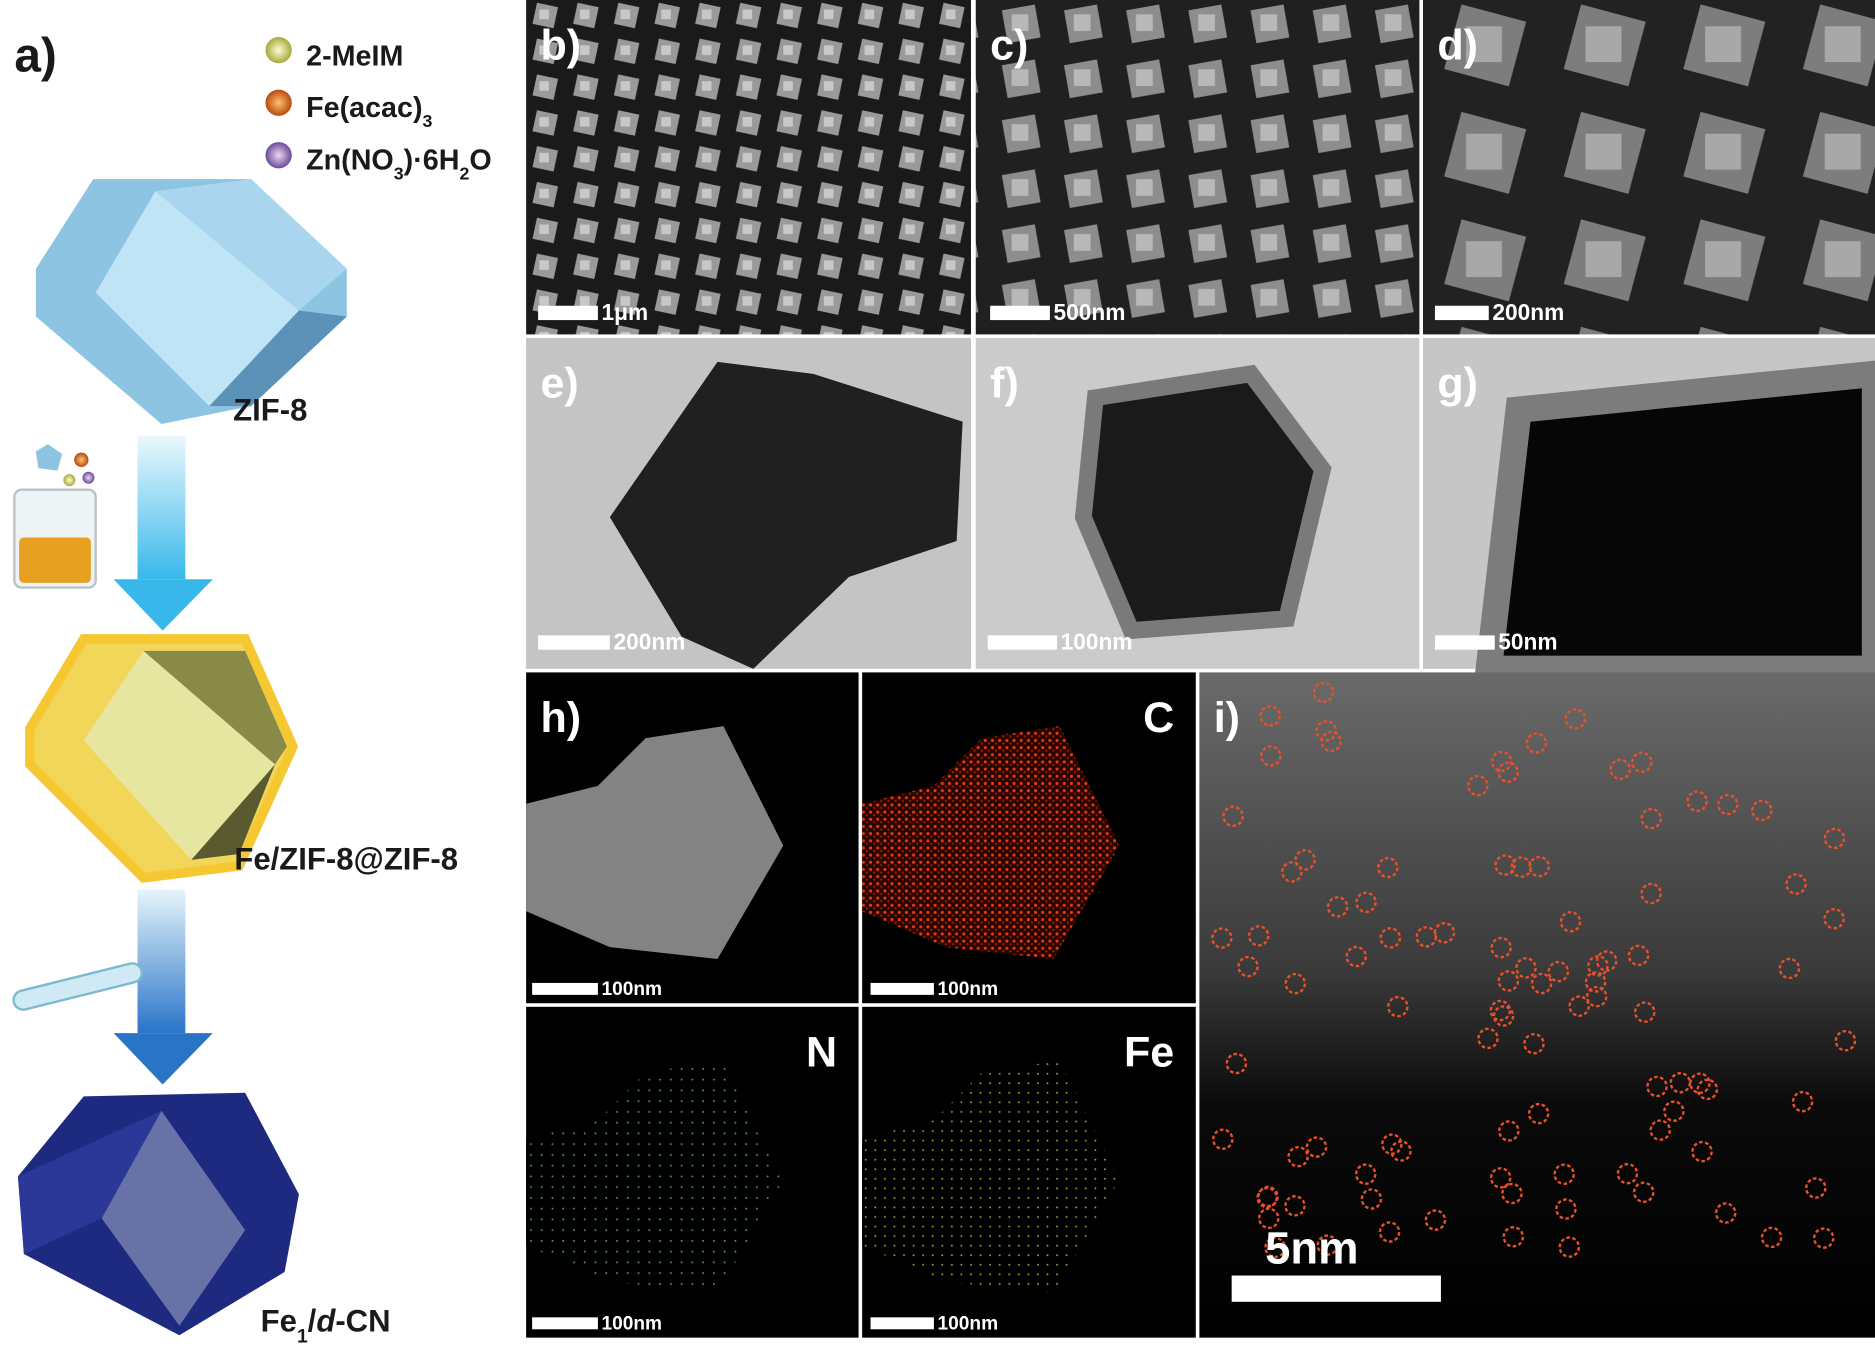 The image size is (1875, 1346). Describe the element at coordinates (1029, 1172) in the screenshot. I see `micrograph-panel: Fe 100nm` at that location.